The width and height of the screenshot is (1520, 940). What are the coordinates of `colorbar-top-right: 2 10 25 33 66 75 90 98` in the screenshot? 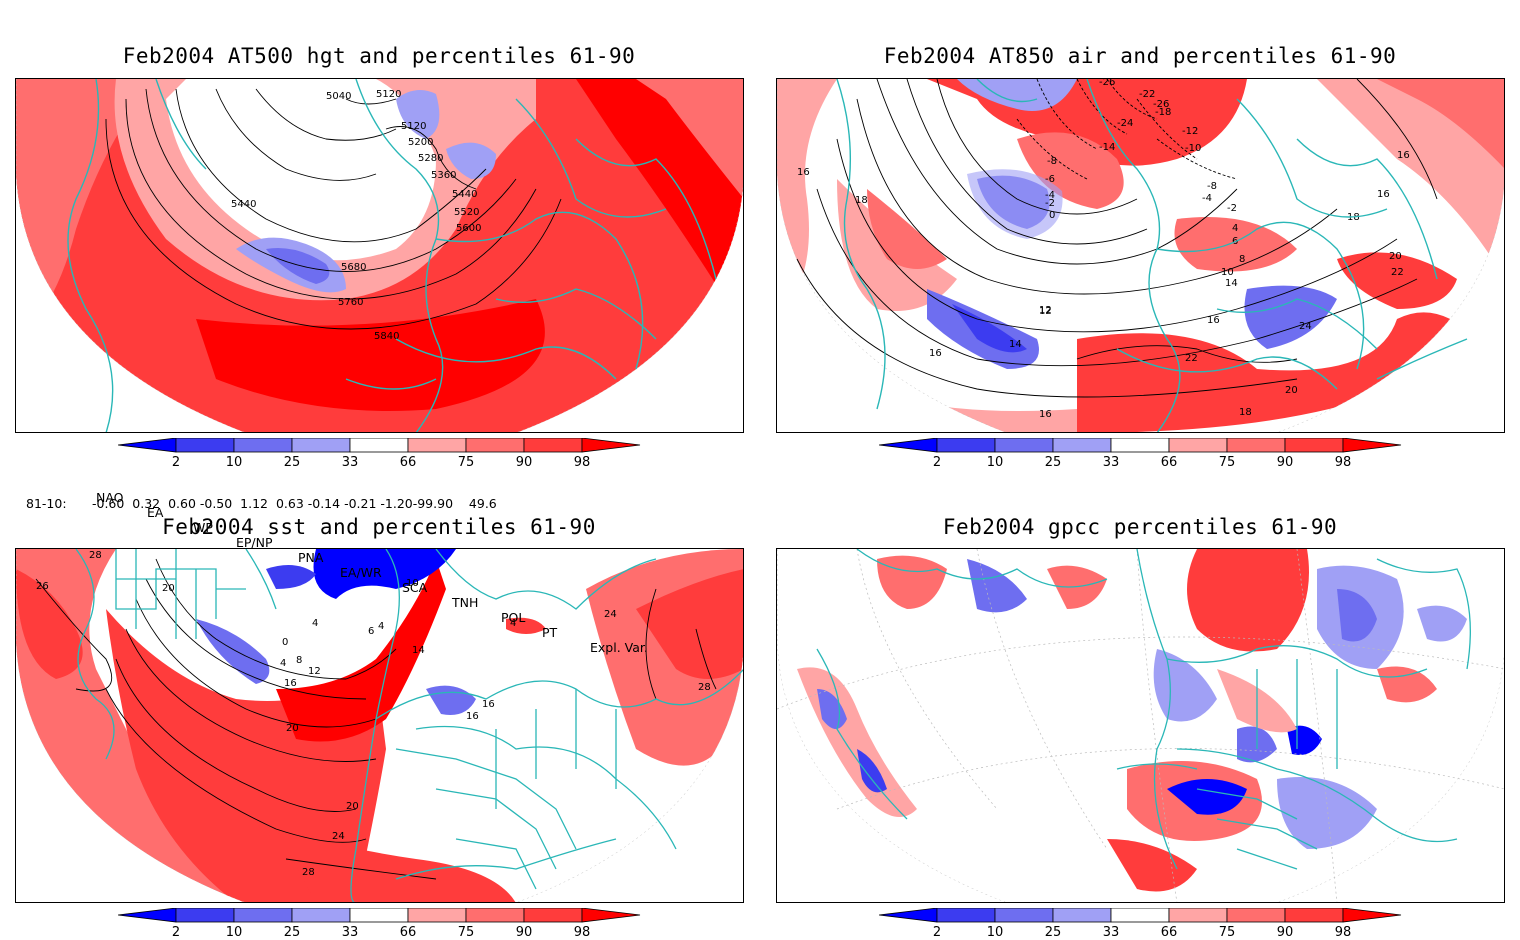 It's located at (1141, 454).